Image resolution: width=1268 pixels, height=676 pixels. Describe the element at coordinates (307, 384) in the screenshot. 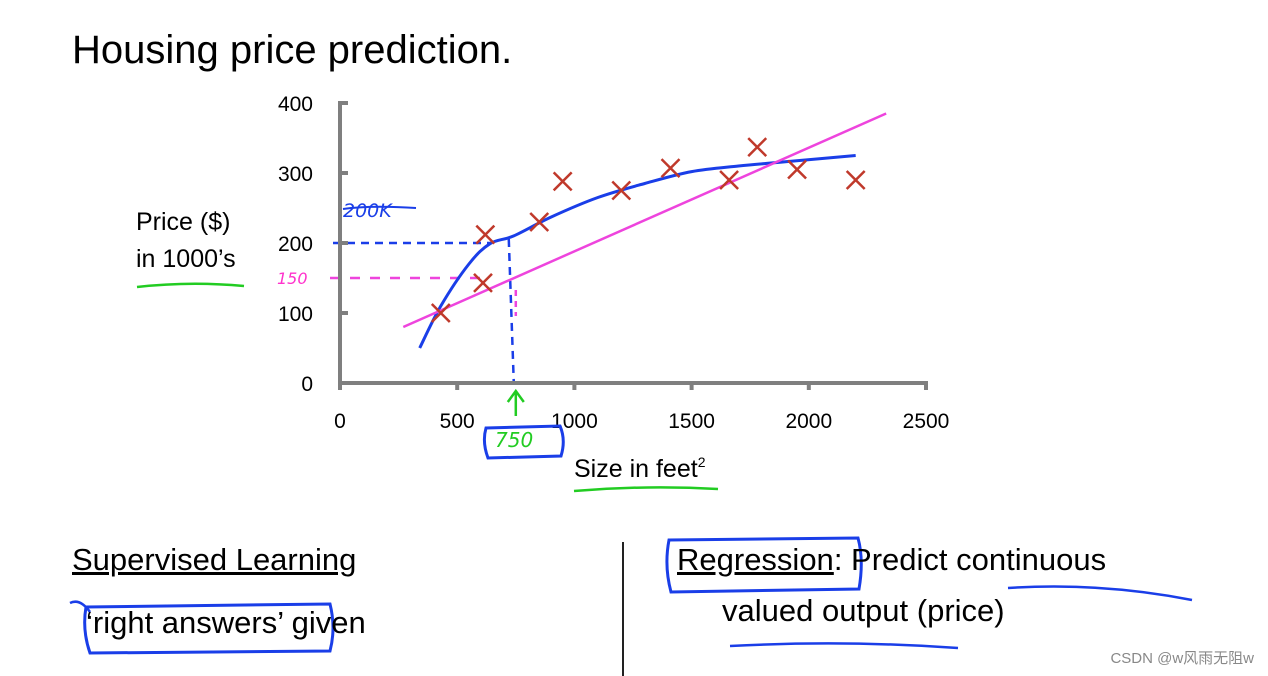

I see `y-tick-label: 0` at that location.